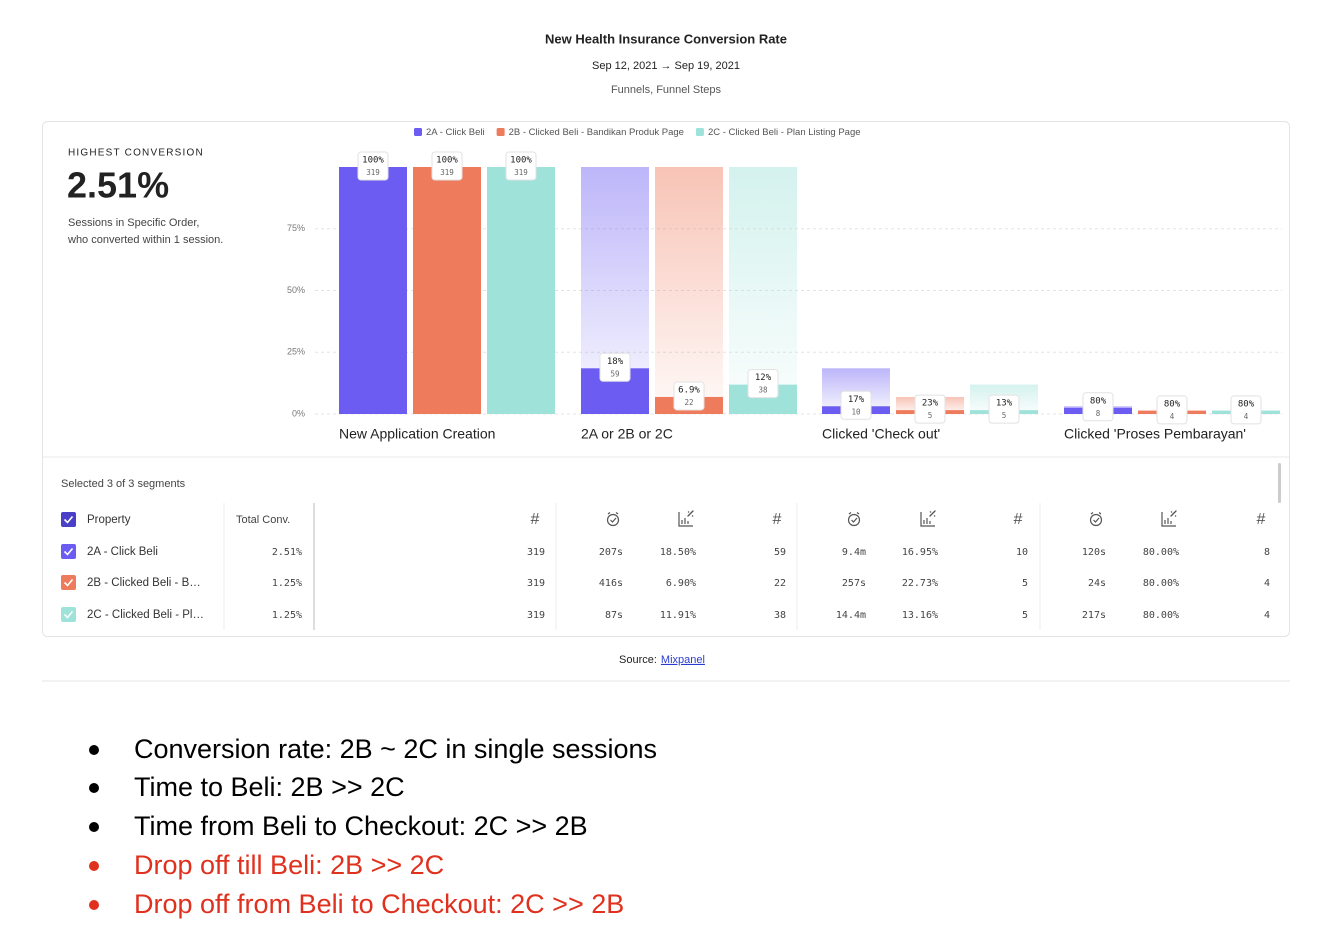  I want to click on table-cell: 16.95%, so click(920, 552).